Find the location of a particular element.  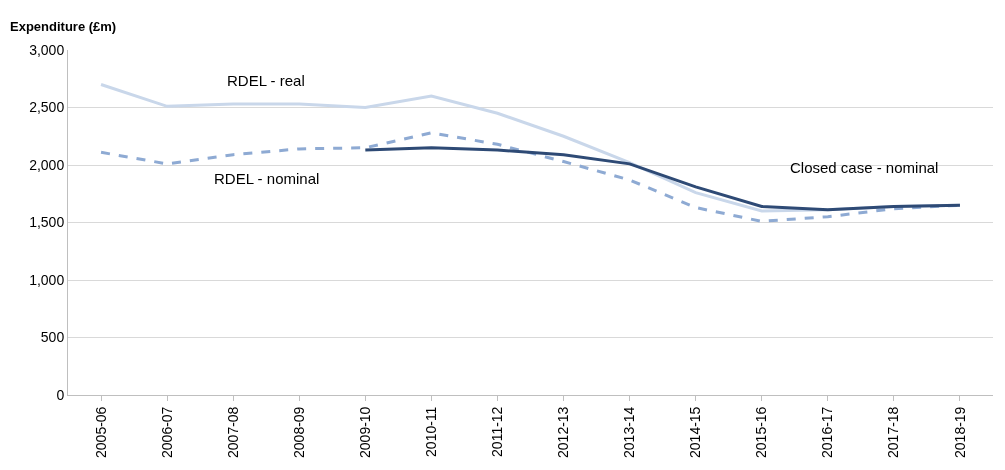

line-series is located at coordinates (662, 179).